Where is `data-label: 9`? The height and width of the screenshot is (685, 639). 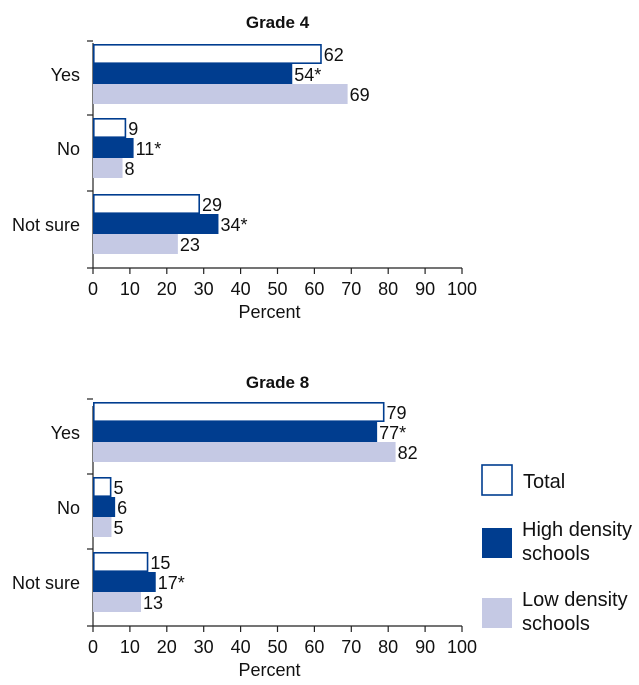
data-label: 9 is located at coordinates (133, 129).